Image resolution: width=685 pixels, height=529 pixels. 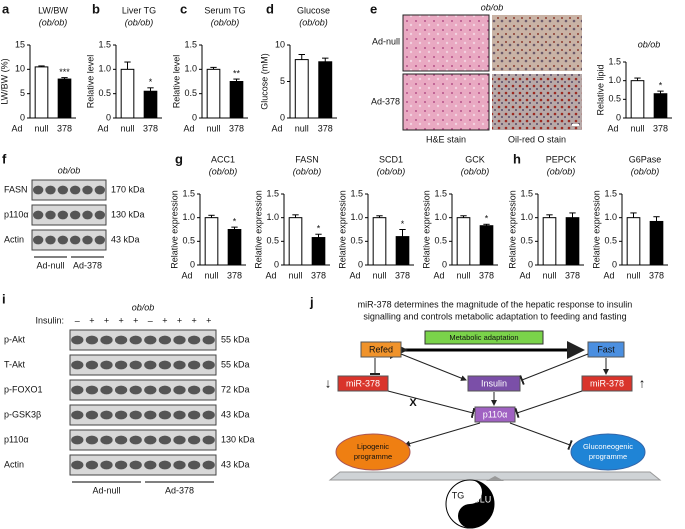 What do you see at coordinates (391, 159) in the screenshot?
I see `chart-title: SCD1` at bounding box center [391, 159].